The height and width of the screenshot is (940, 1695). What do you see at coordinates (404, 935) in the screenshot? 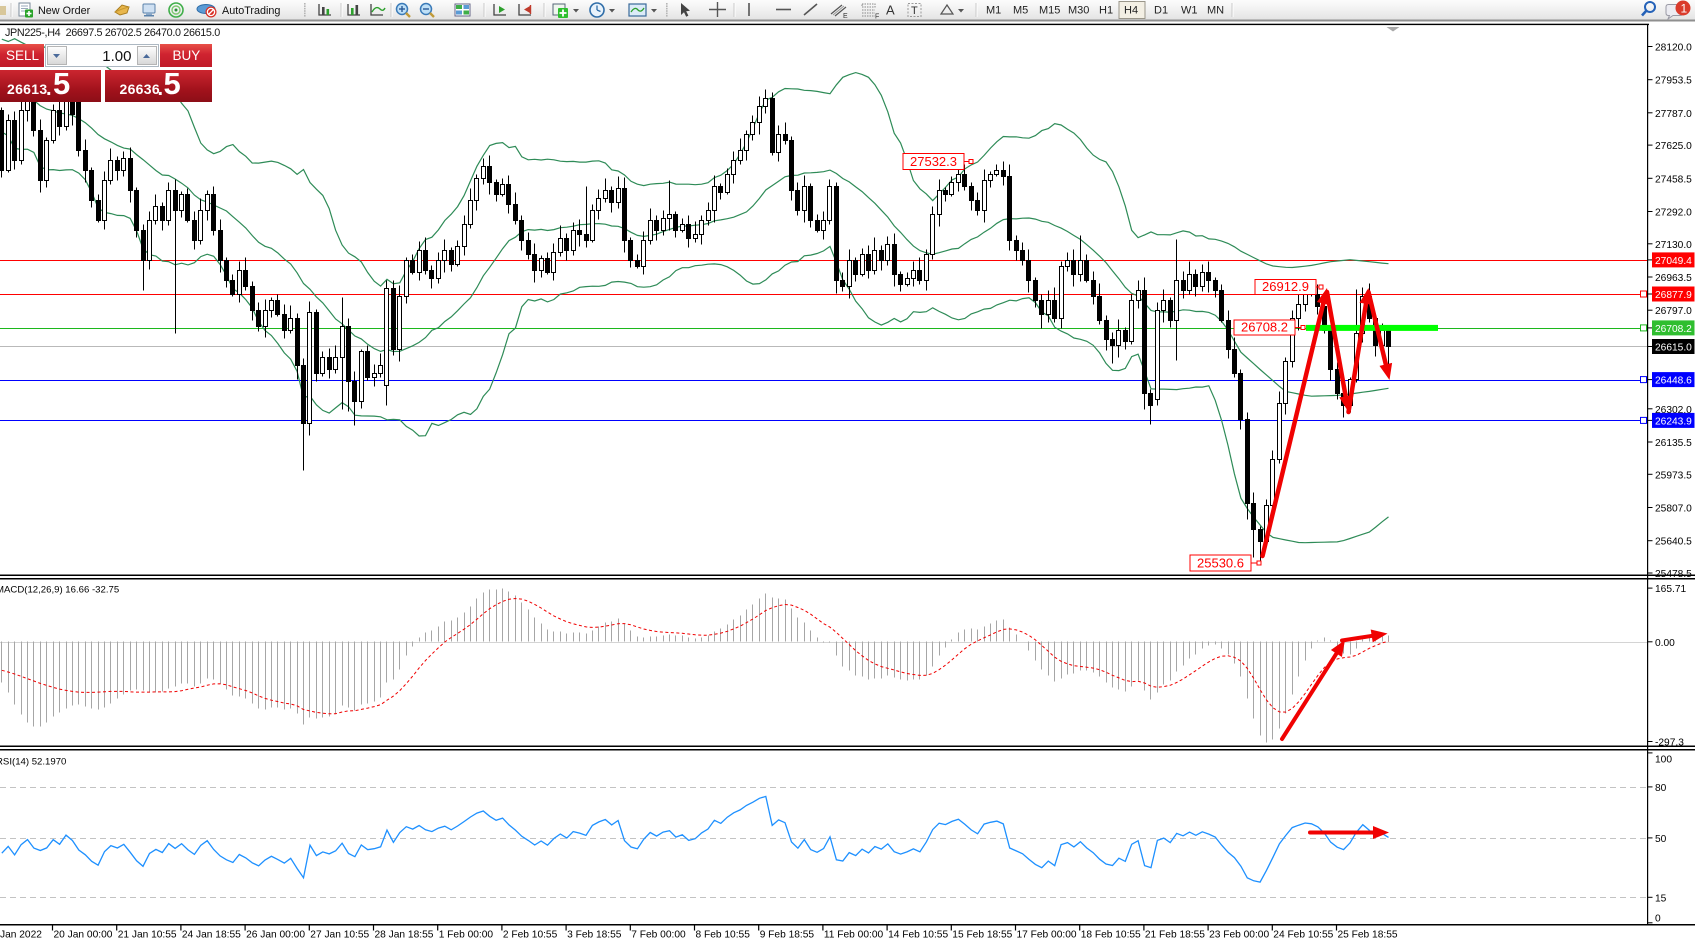
I see `svg-text: 28 Jan 18:55` at bounding box center [404, 935].